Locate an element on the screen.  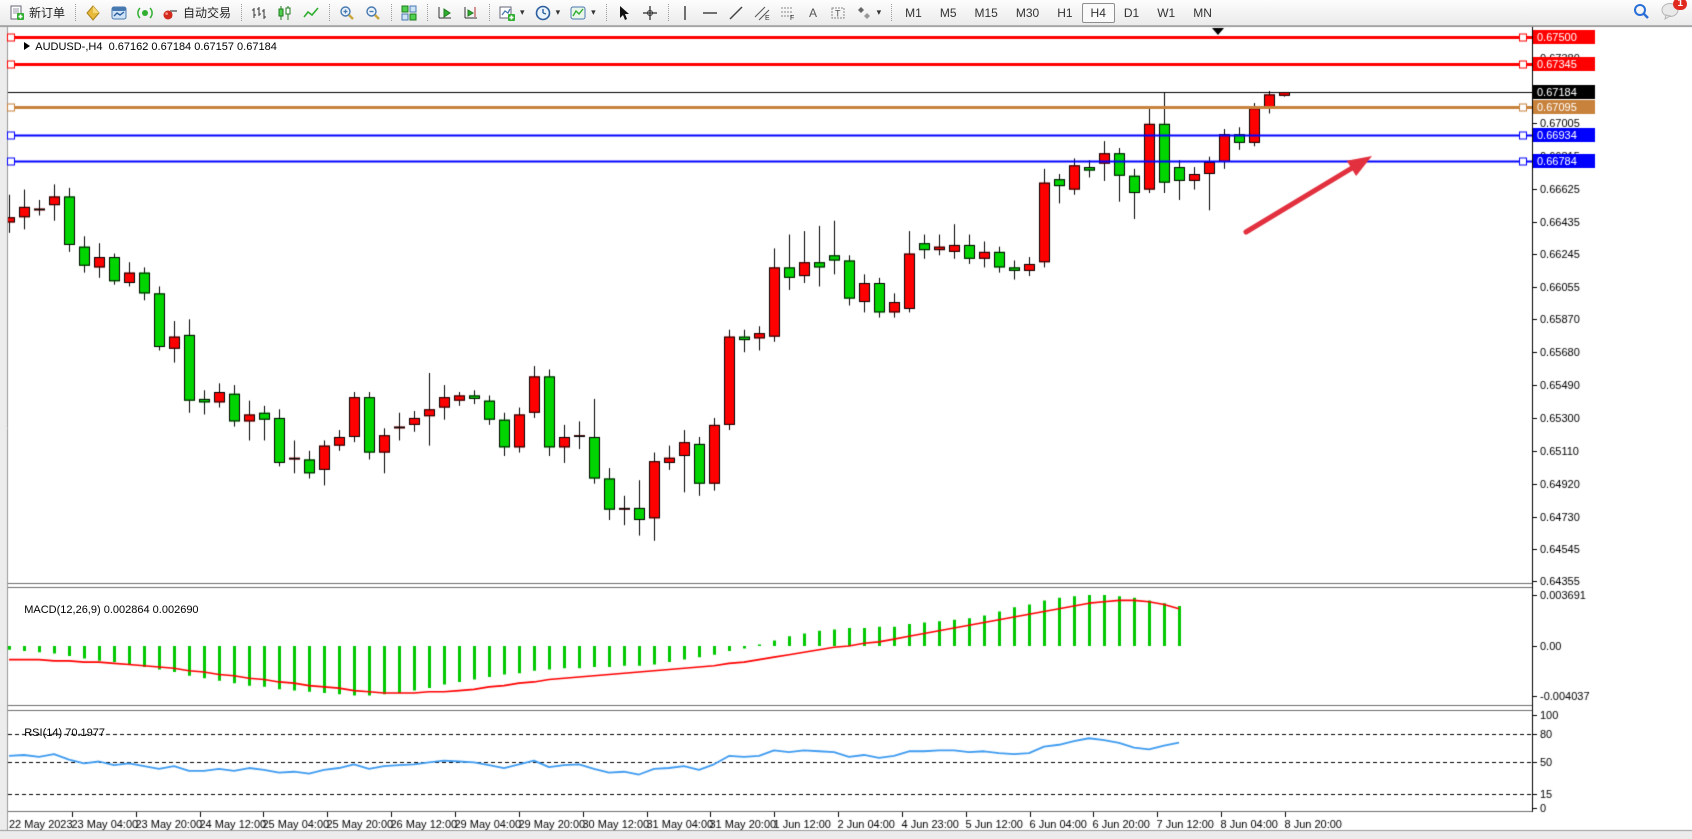
crosshair-button is located at coordinates (650, 13).